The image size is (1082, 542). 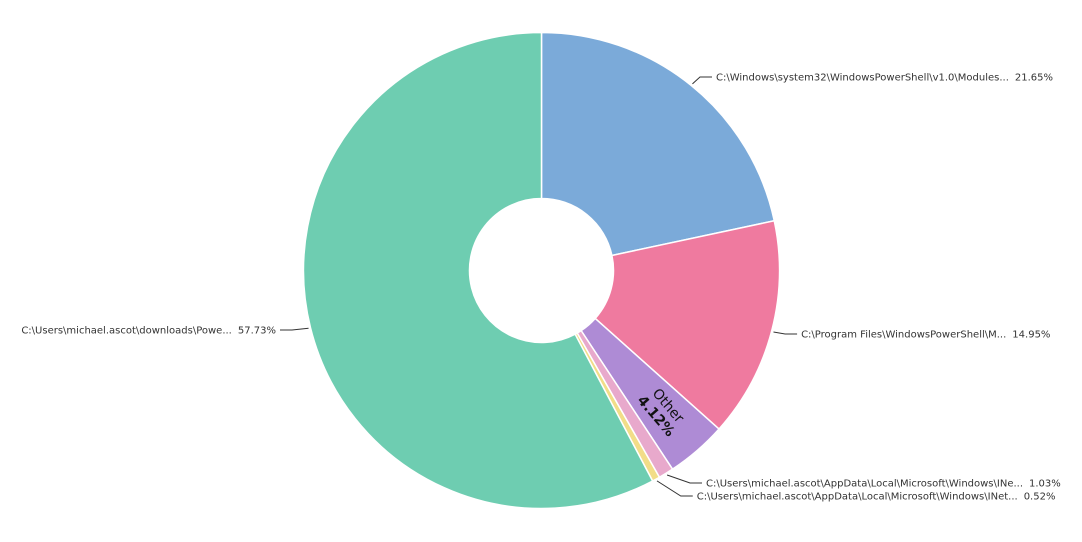 I want to click on slice-label-percent: 21.65%, so click(x=1034, y=78).